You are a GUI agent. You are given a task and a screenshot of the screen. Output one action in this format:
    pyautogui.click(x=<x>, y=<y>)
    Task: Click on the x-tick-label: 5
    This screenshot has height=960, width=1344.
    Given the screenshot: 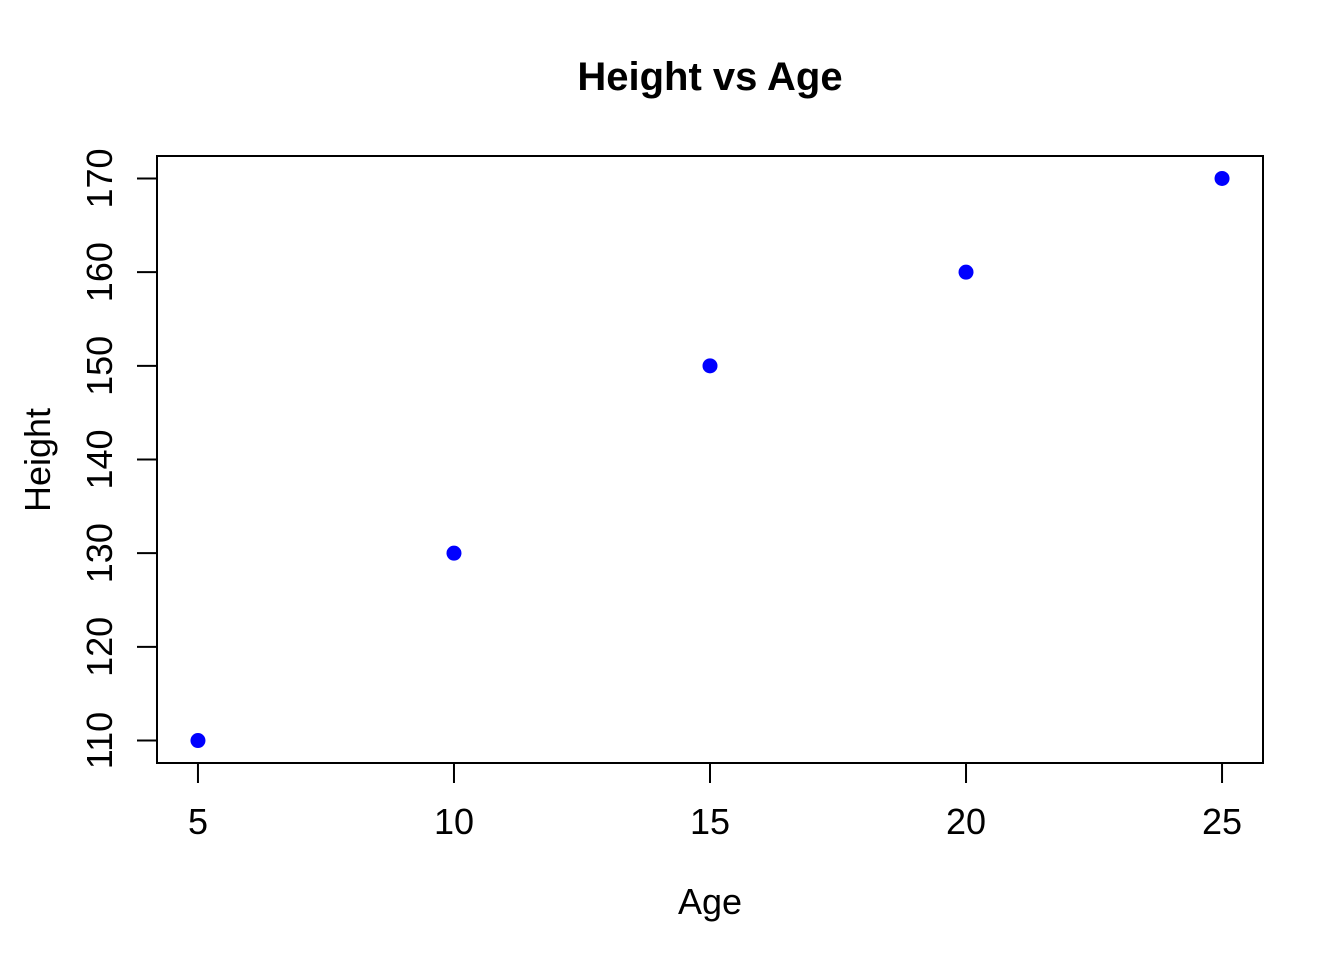 What is the action you would take?
    pyautogui.click(x=198, y=821)
    